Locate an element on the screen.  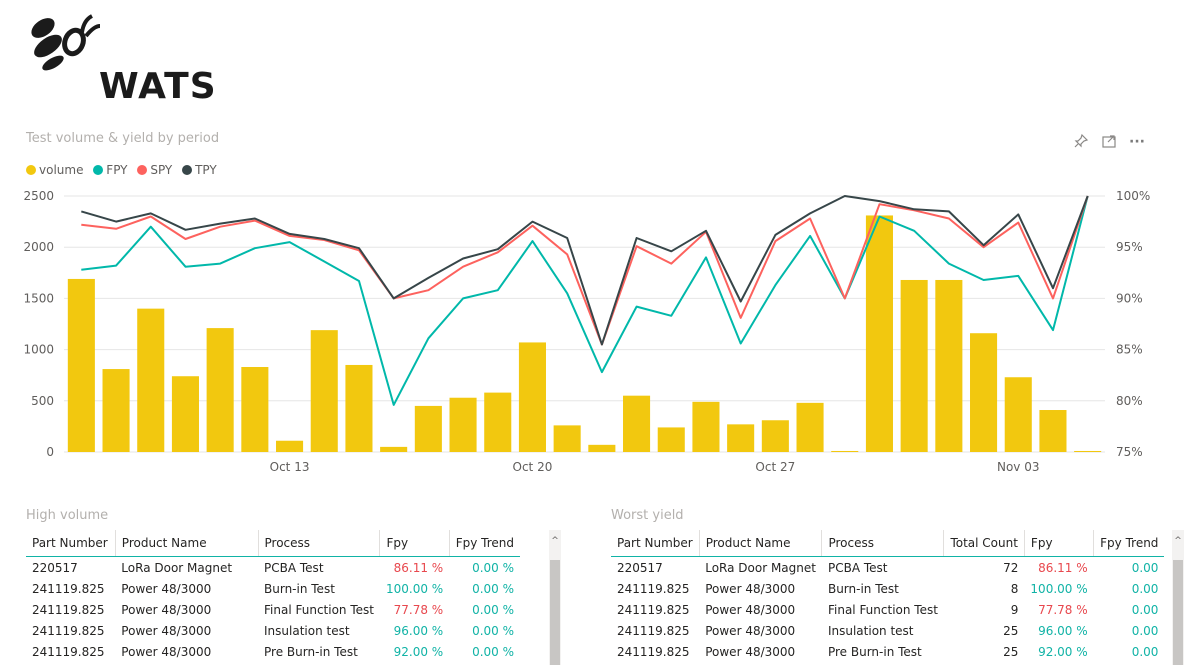
y-right-tick-label: 85% is located at coordinates (1129, 350).